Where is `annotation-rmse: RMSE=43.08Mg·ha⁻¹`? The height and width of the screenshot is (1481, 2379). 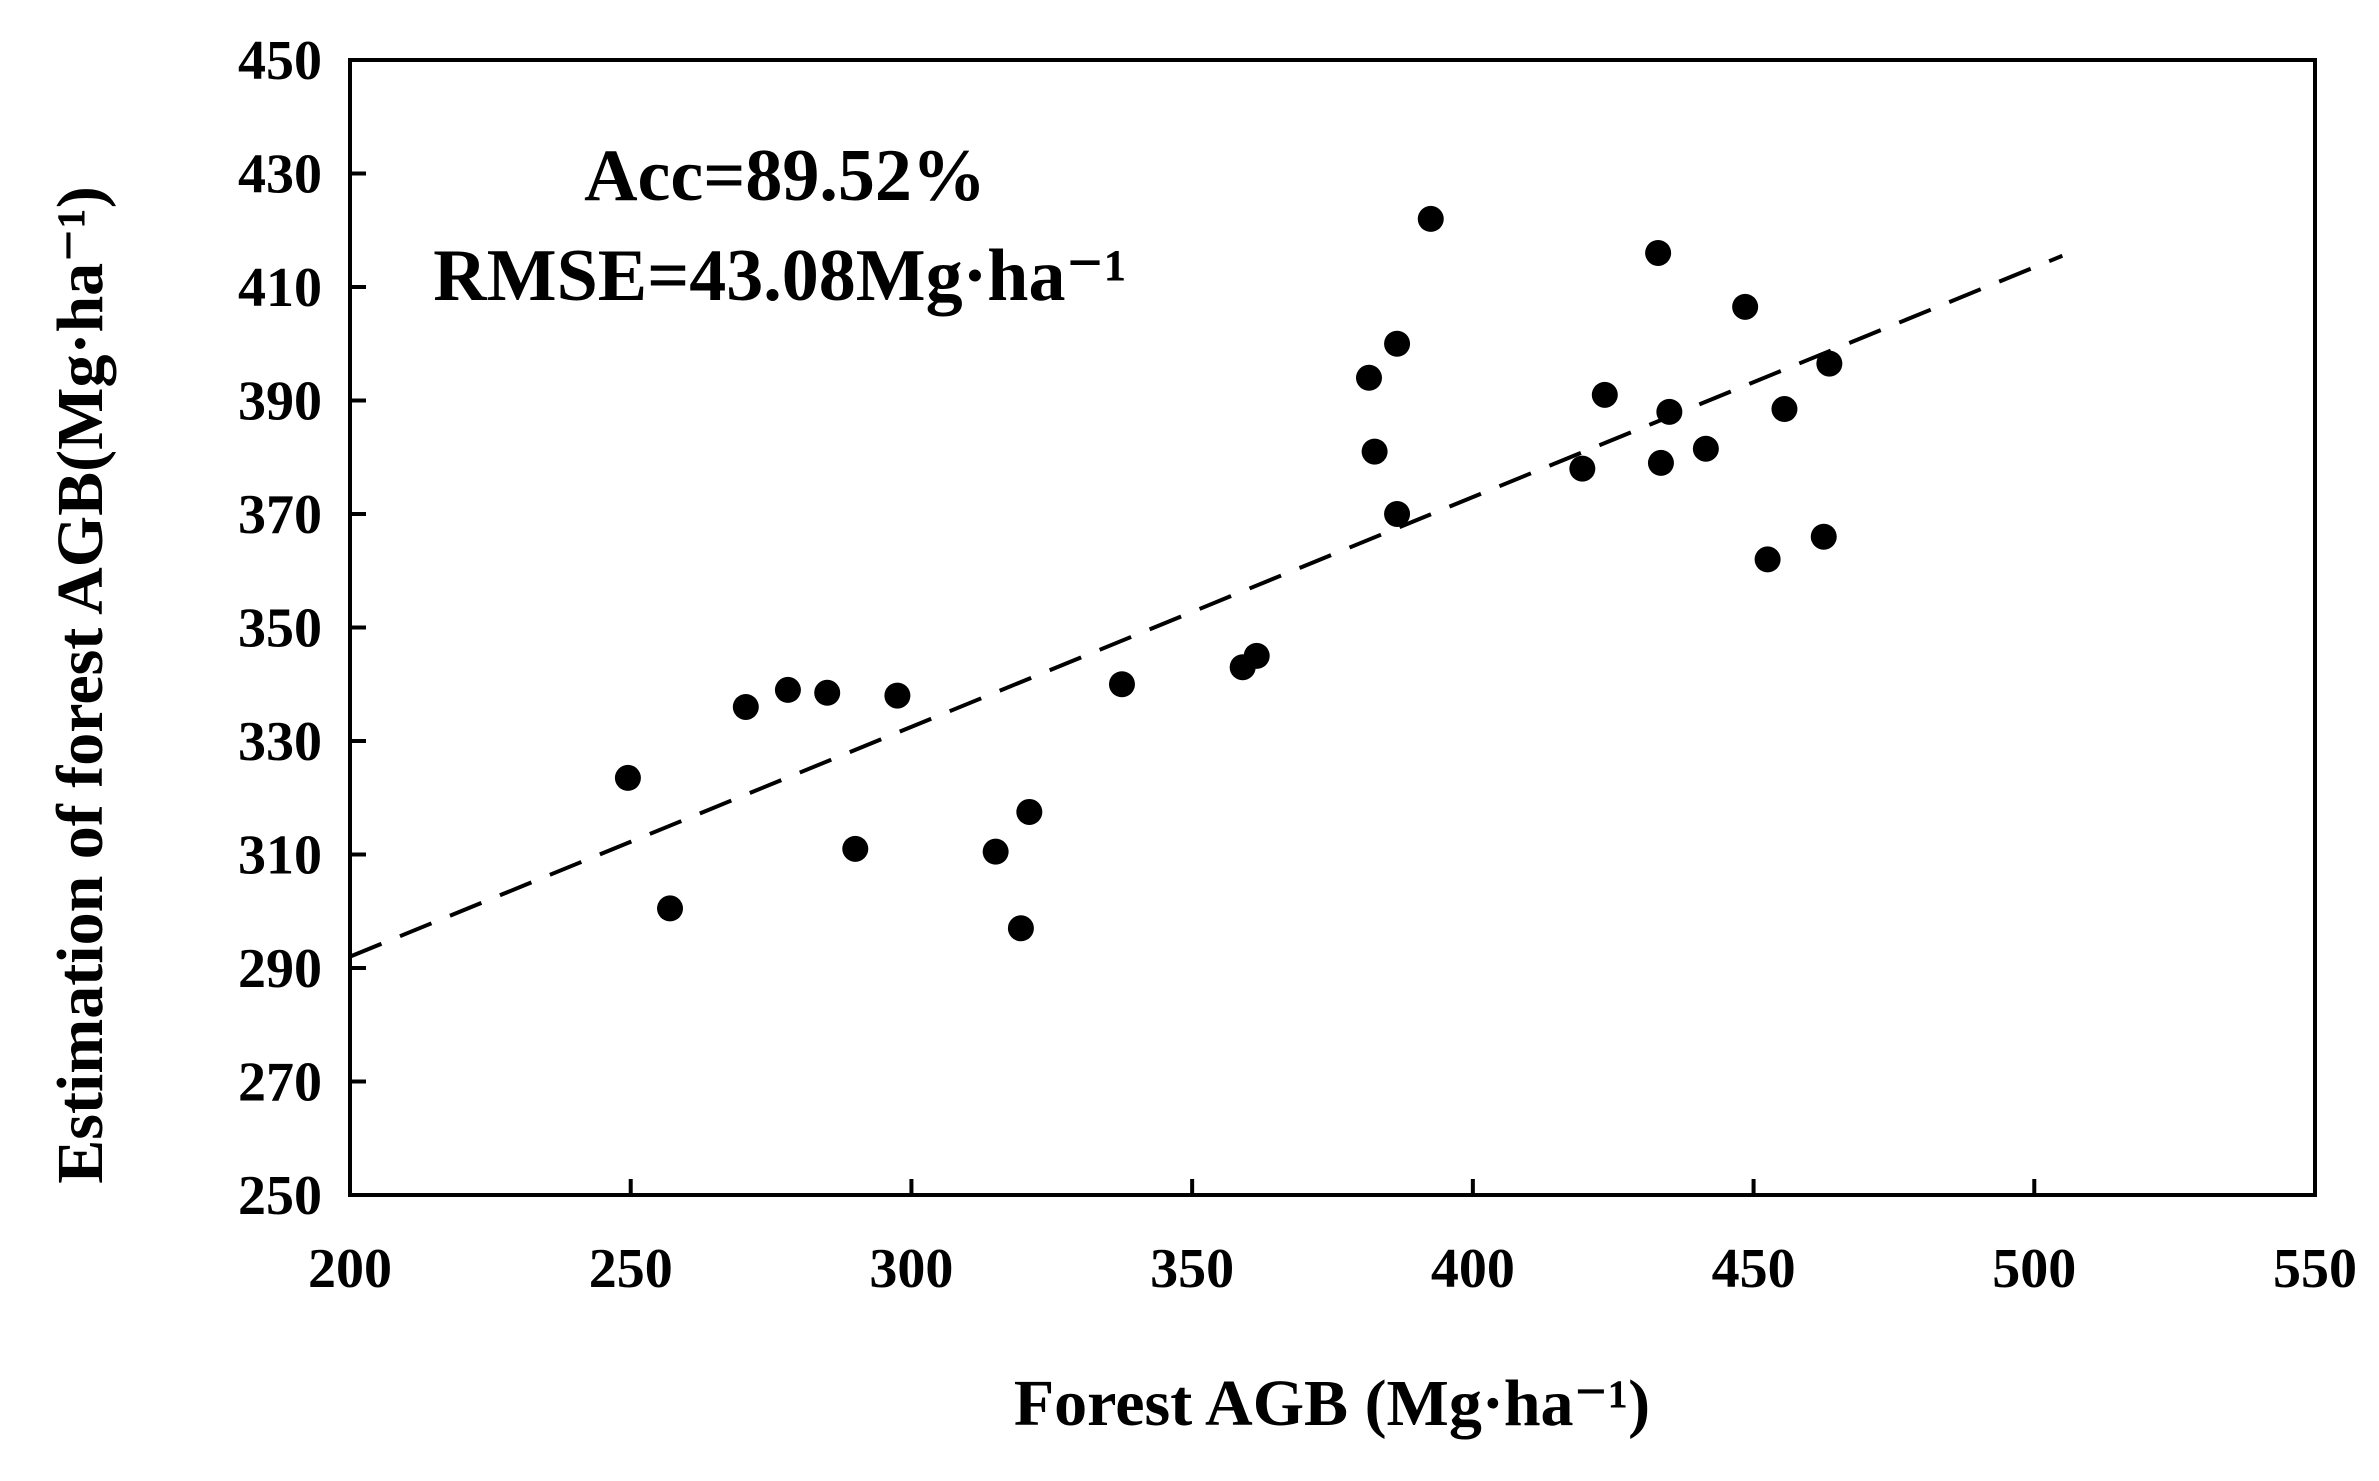
annotation-rmse: RMSE=43.08Mg·ha⁻¹ is located at coordinates (779, 276).